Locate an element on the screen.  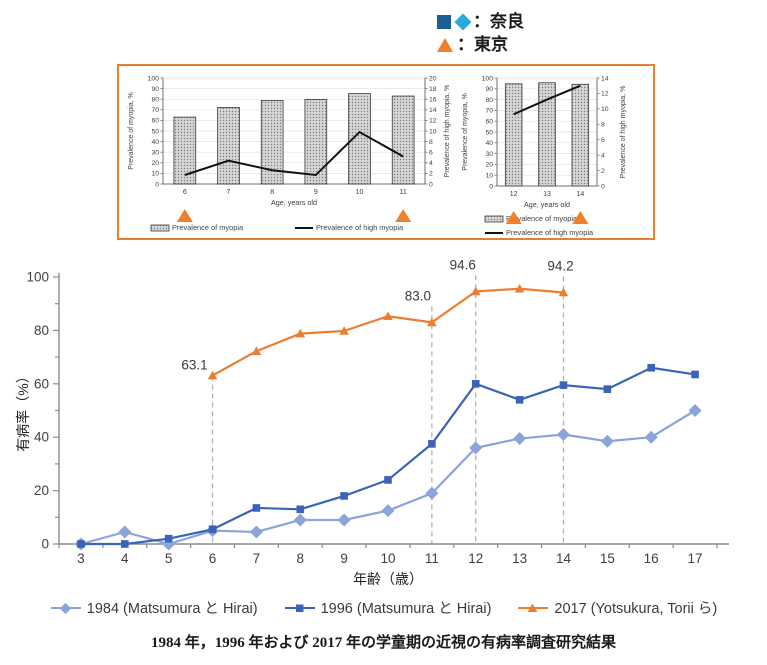
svg-text: 年齢（歳） is located at coordinates (388, 579).